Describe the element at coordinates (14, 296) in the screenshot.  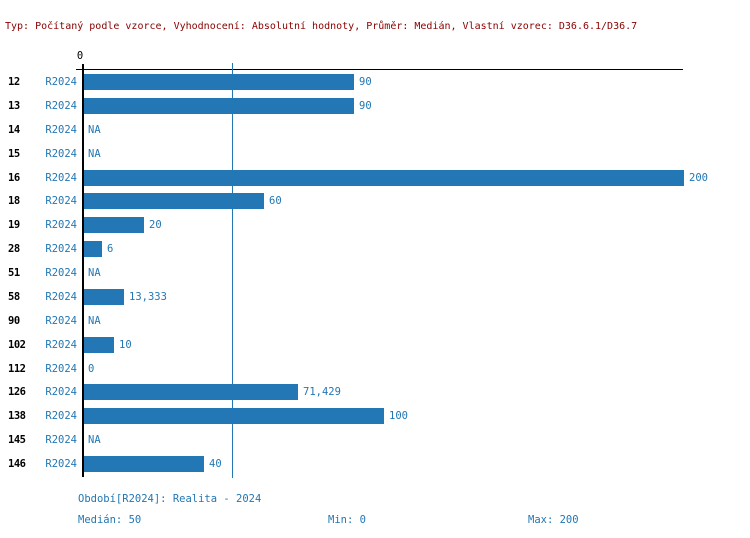
I see `row-id-label: 58` at that location.